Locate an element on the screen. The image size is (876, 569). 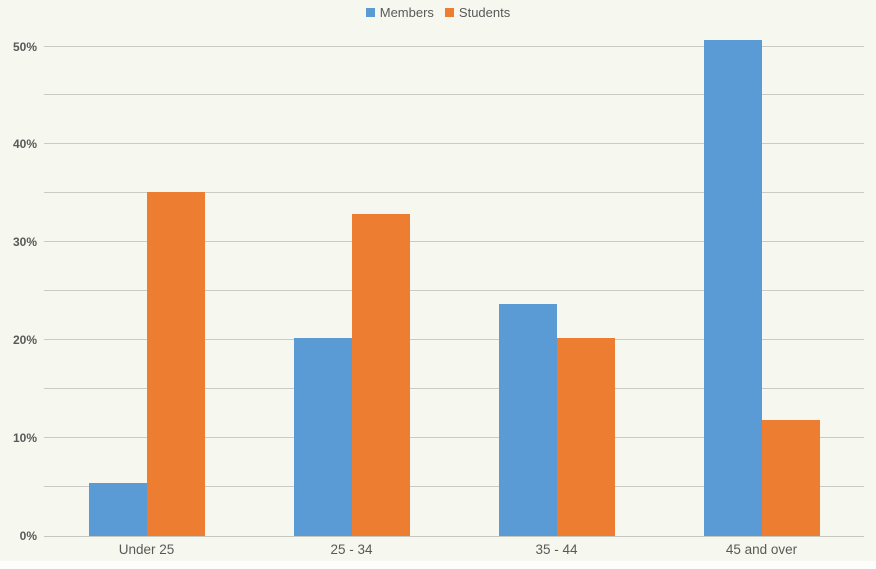
x-category-label-0: Under 25 is located at coordinates (146, 549).